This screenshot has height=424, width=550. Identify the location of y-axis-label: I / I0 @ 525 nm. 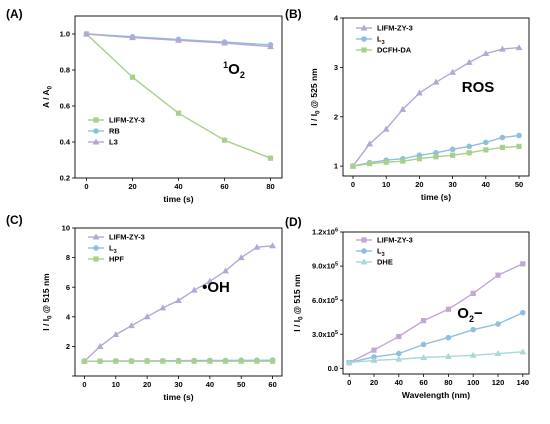
(315, 97).